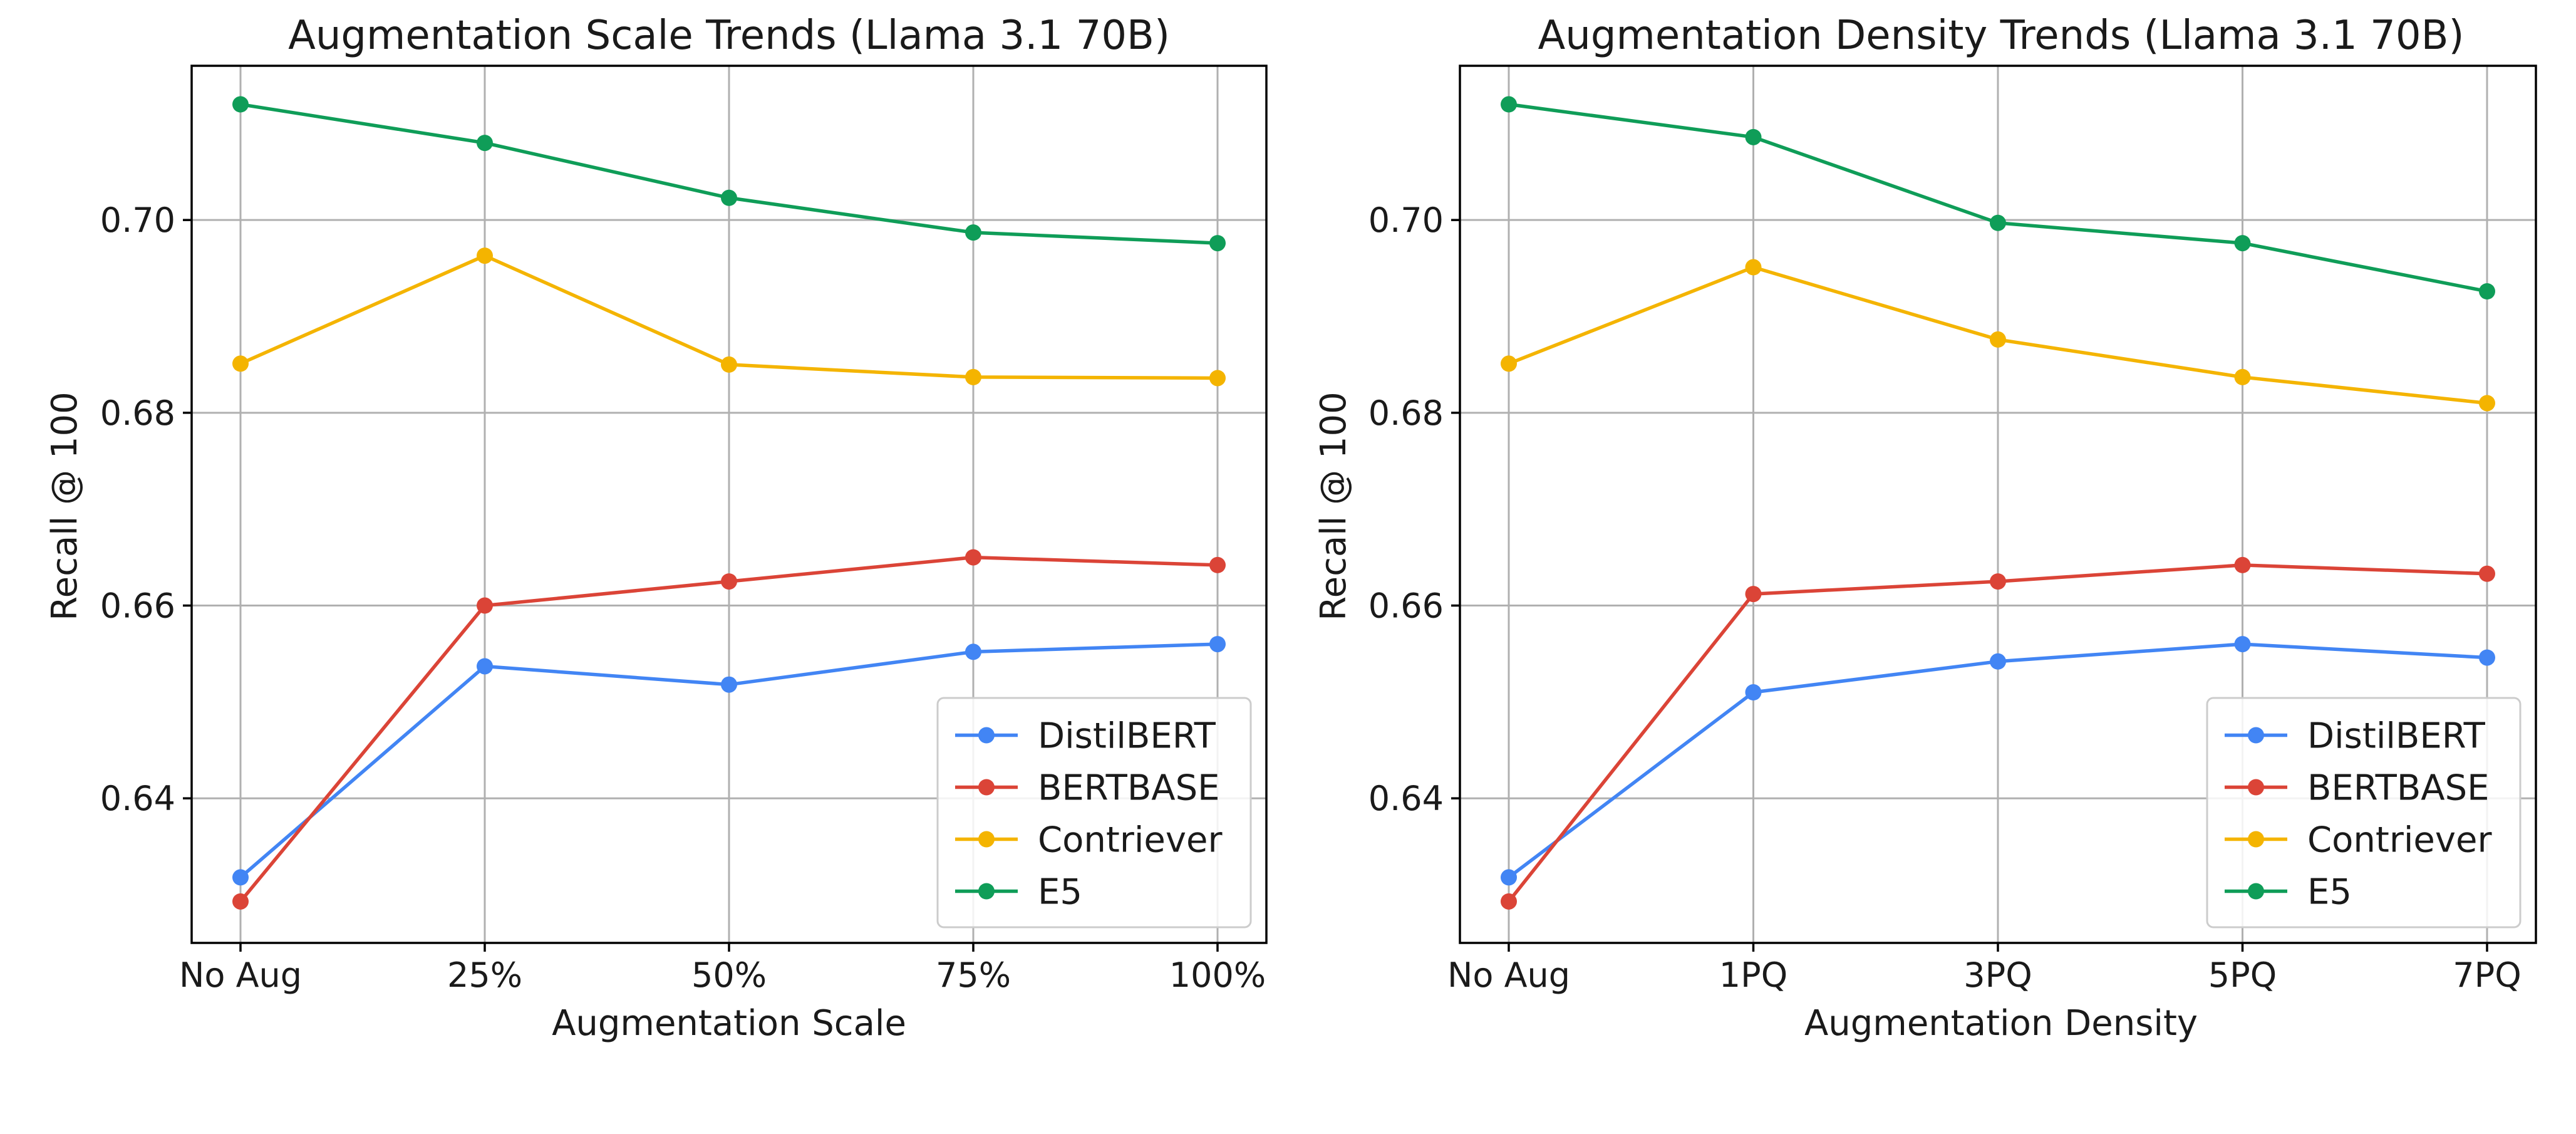 This screenshot has height=1134, width=2576. What do you see at coordinates (1753, 975) in the screenshot?
I see `x-tick-label: 1PQ` at bounding box center [1753, 975].